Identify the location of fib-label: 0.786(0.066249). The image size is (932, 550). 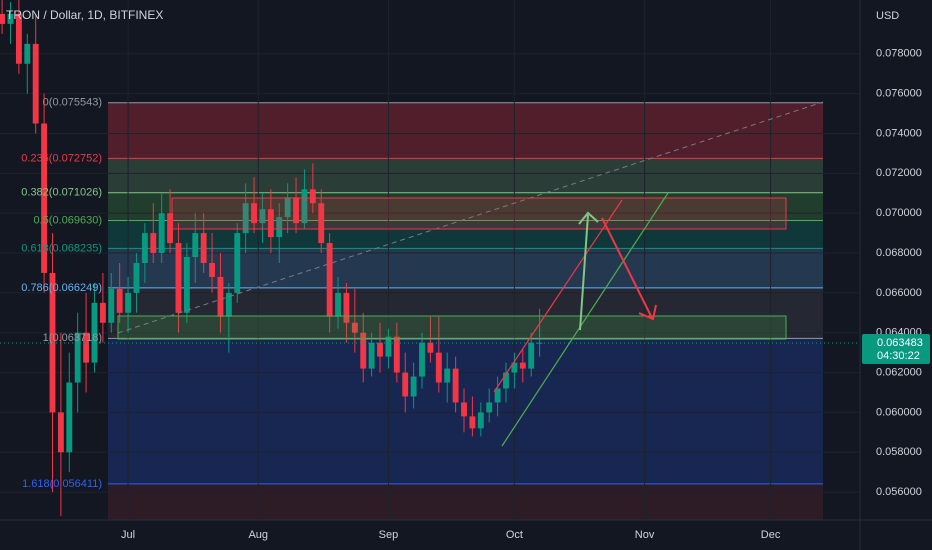
(61, 288).